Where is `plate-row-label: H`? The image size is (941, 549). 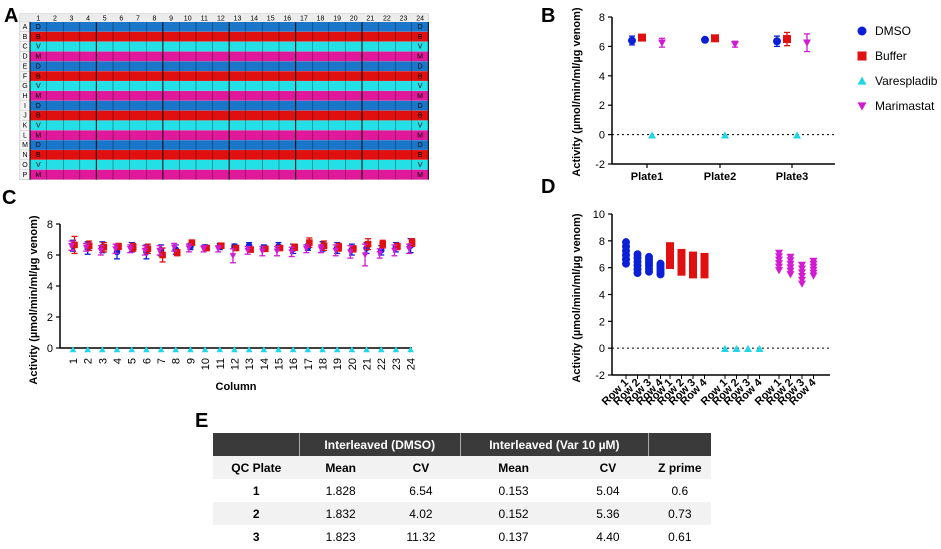 plate-row-label: H is located at coordinates (24, 96).